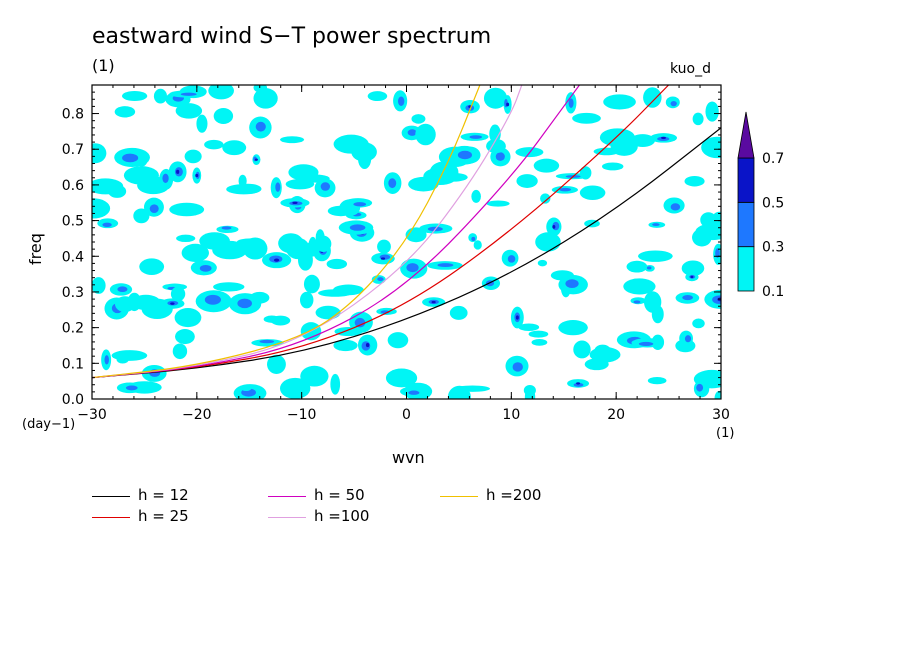 The width and height of the screenshot is (904, 654). Describe the element at coordinates (511, 415) in the screenshot. I see `x-tick-label: 10` at that location.